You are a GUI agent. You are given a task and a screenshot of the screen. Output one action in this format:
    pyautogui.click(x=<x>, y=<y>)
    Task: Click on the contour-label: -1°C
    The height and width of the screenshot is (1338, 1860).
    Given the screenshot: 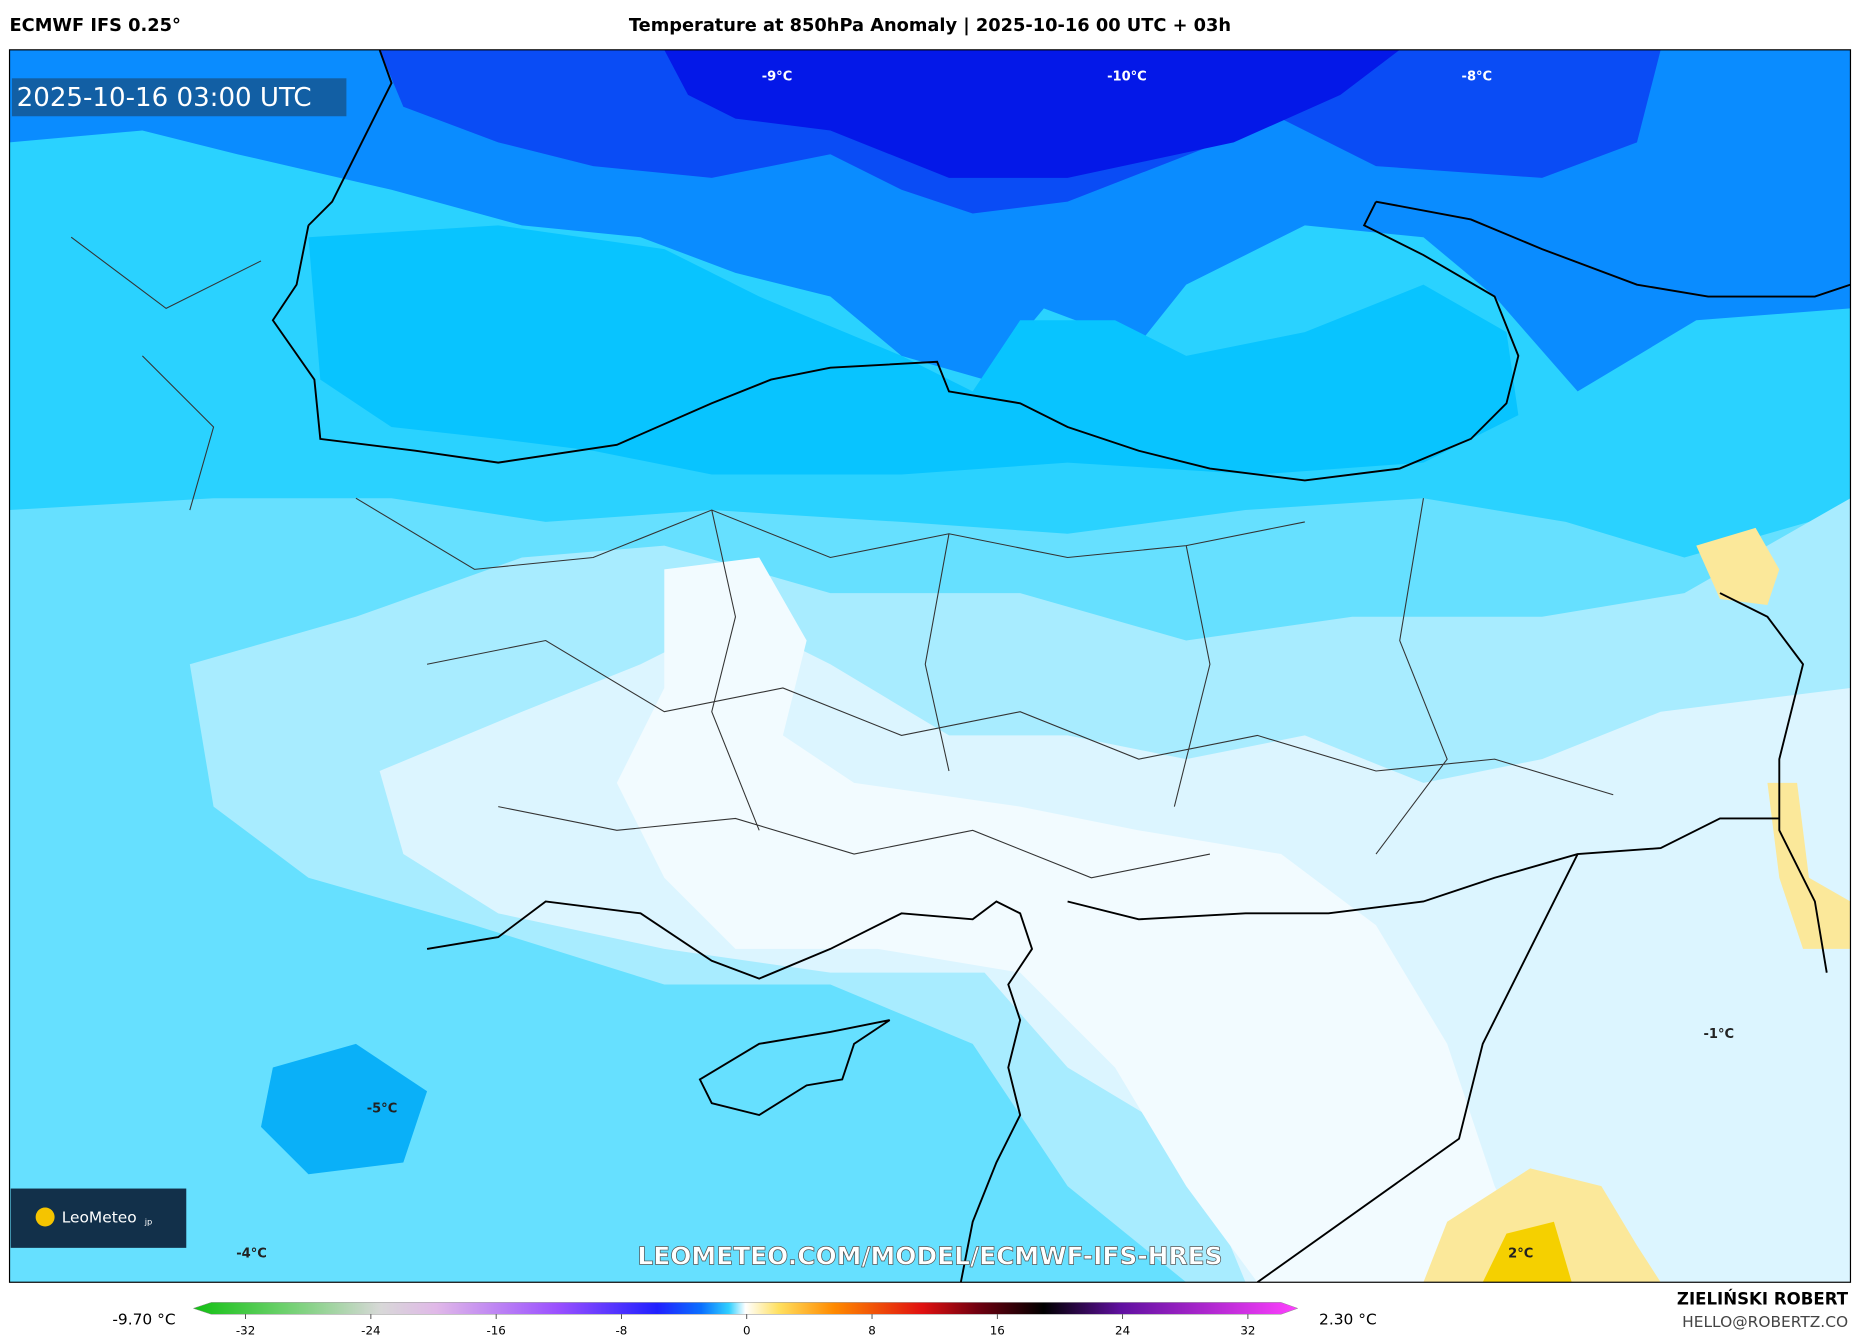 What is the action you would take?
    pyautogui.click(x=1719, y=1034)
    